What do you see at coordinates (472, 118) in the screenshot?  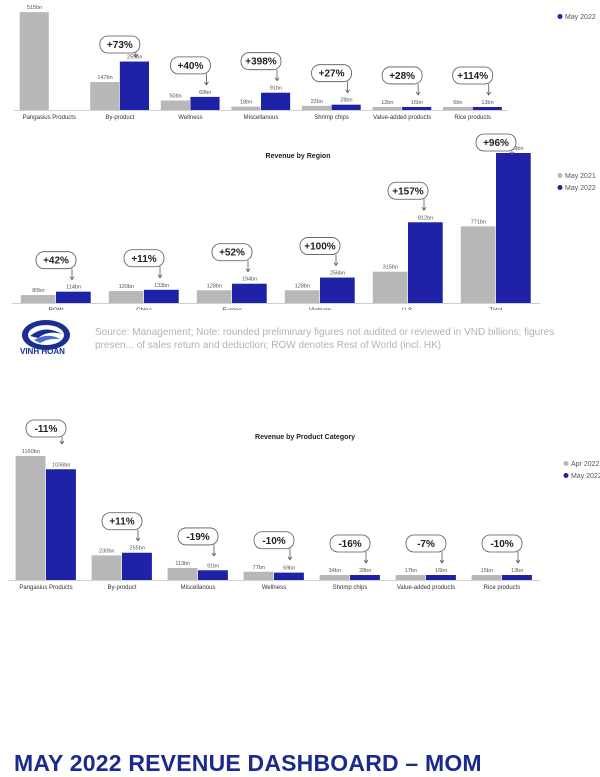 I see `category-label: Rice products` at bounding box center [472, 118].